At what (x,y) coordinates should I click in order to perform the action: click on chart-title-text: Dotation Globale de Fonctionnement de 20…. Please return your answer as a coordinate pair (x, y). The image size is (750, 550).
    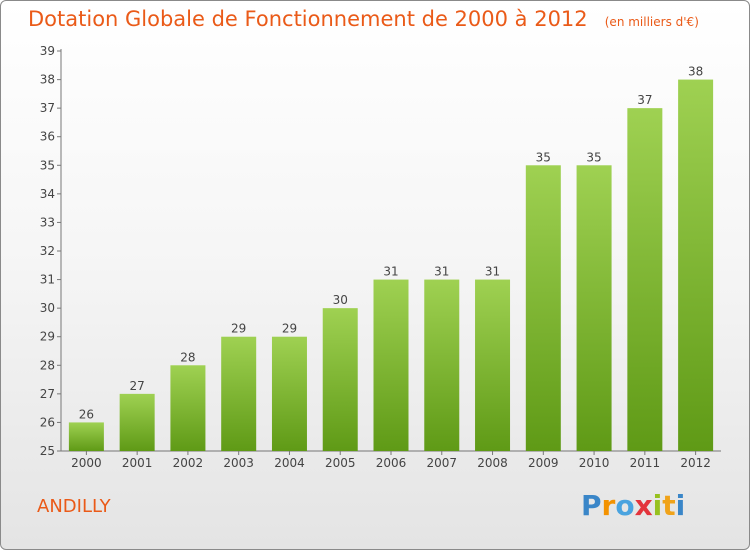
    Looking at the image, I should click on (308, 19).